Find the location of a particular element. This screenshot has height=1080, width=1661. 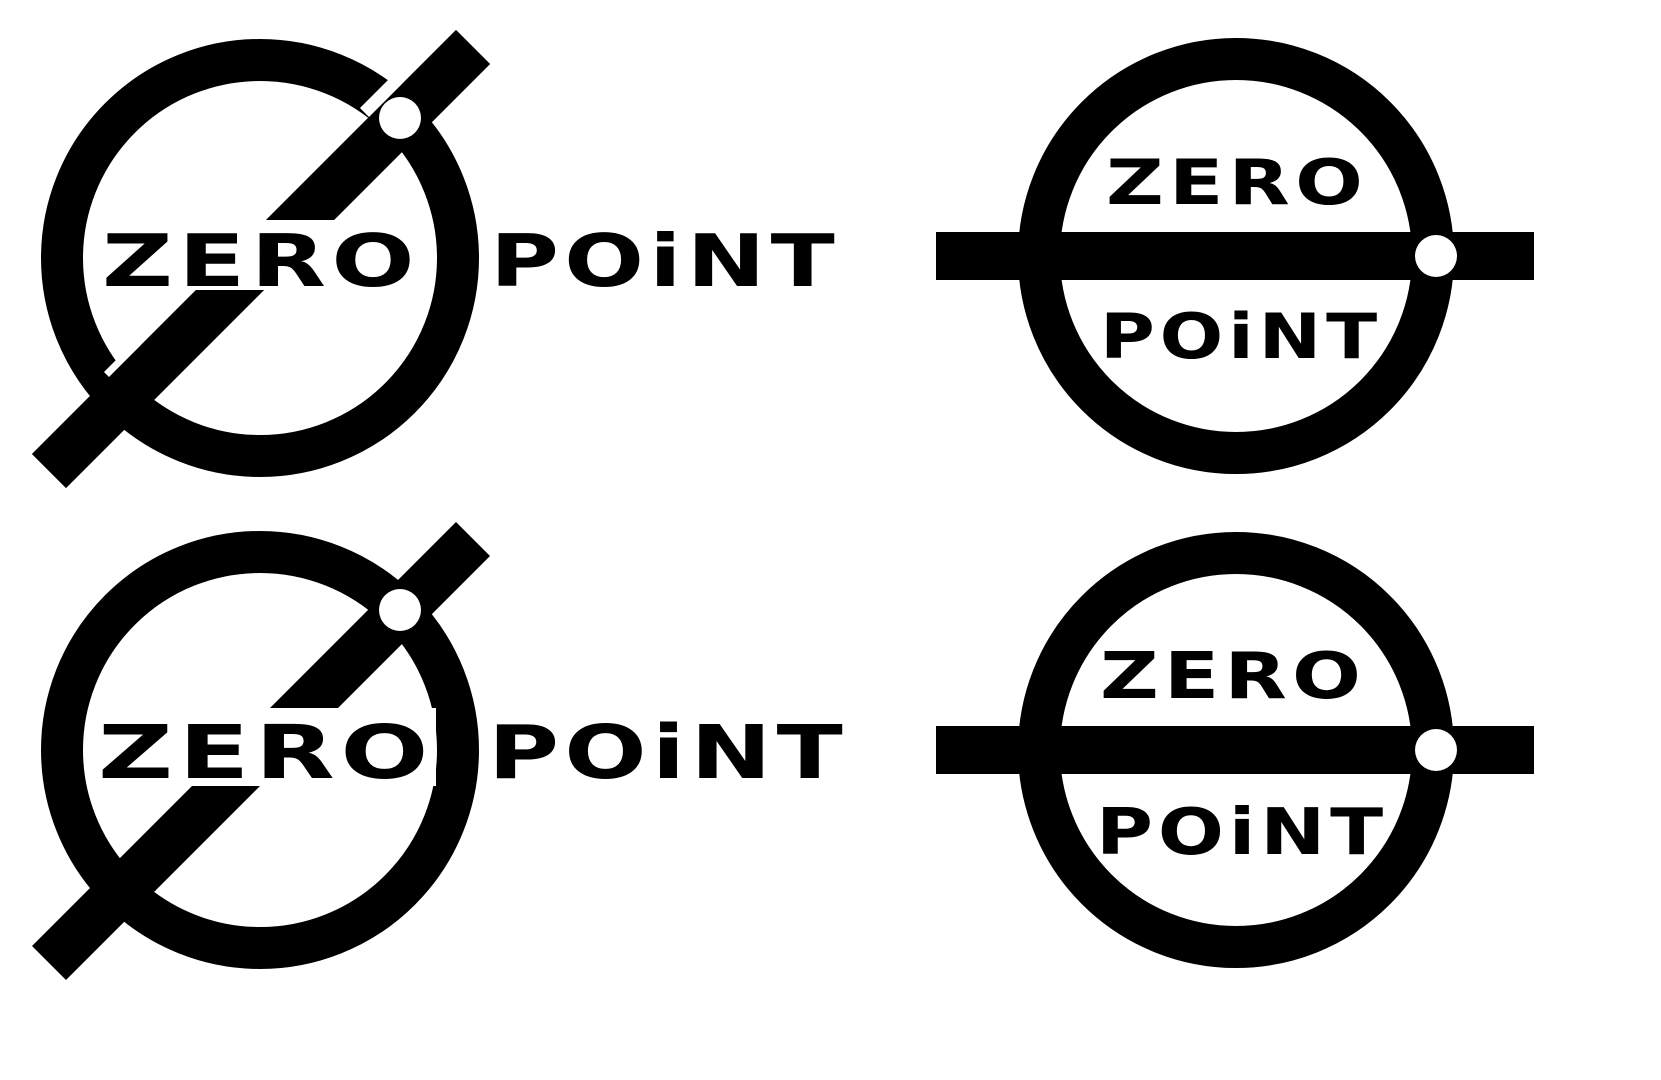

logo-bar-solid: ZERO POiNT is located at coordinates (1236, 752).